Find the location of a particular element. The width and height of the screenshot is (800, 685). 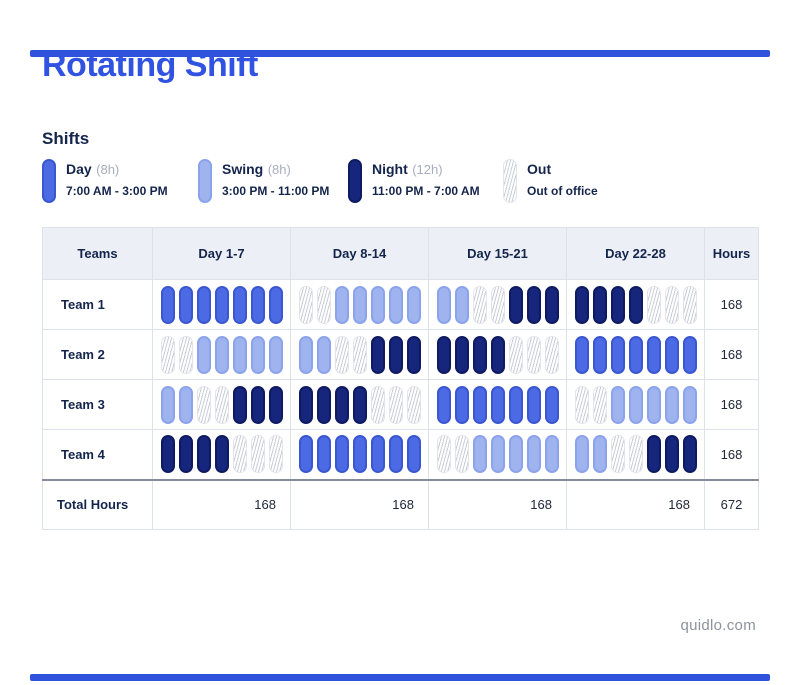

team-name: Team 3 is located at coordinates (97, 404).